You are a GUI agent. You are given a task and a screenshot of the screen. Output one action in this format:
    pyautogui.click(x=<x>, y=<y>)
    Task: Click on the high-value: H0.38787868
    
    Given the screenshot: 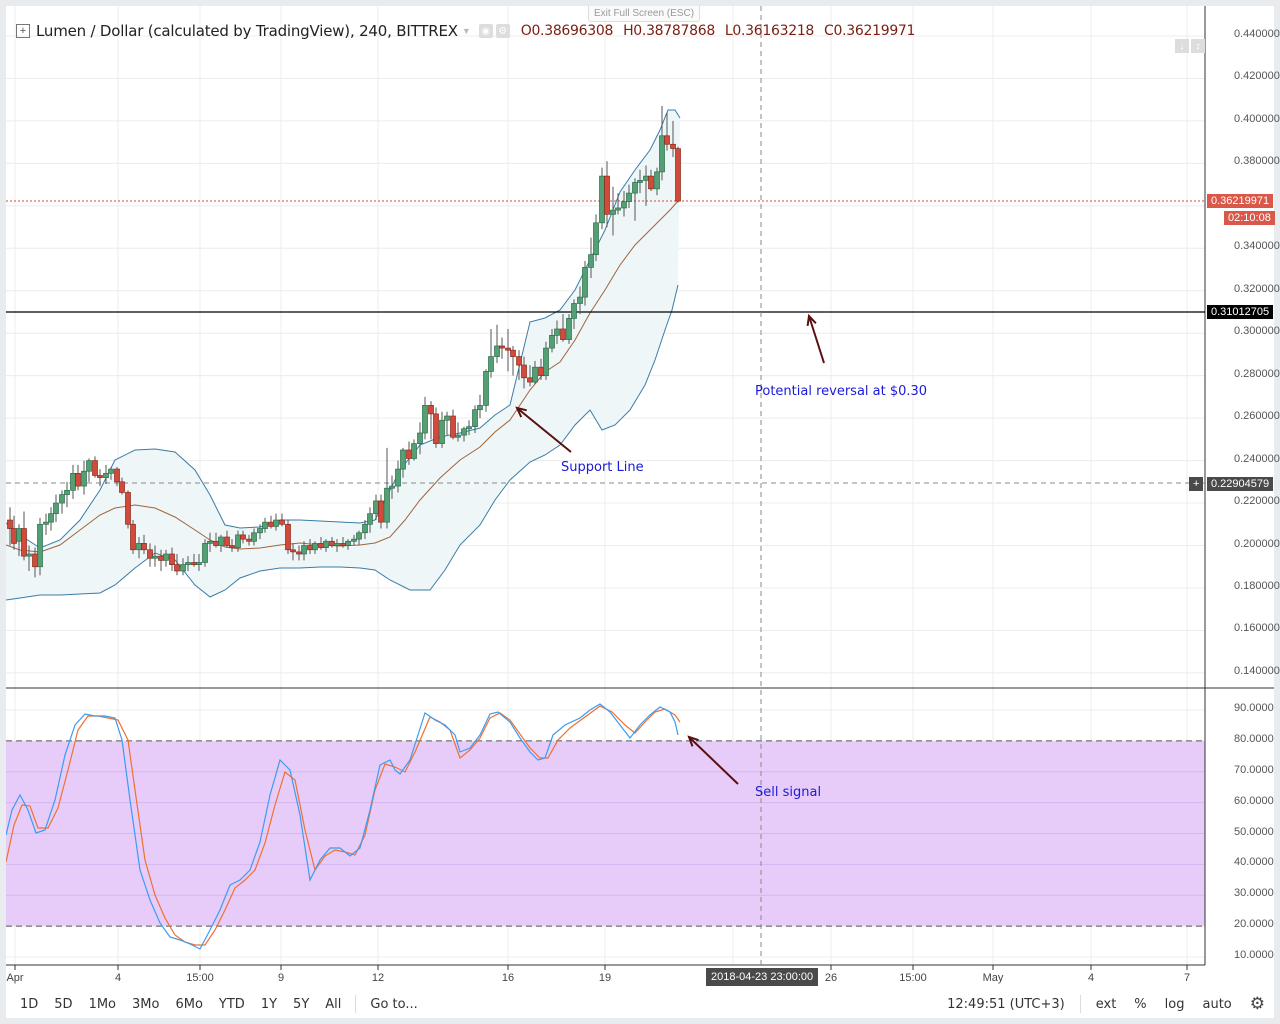 What is the action you would take?
    pyautogui.click(x=669, y=31)
    